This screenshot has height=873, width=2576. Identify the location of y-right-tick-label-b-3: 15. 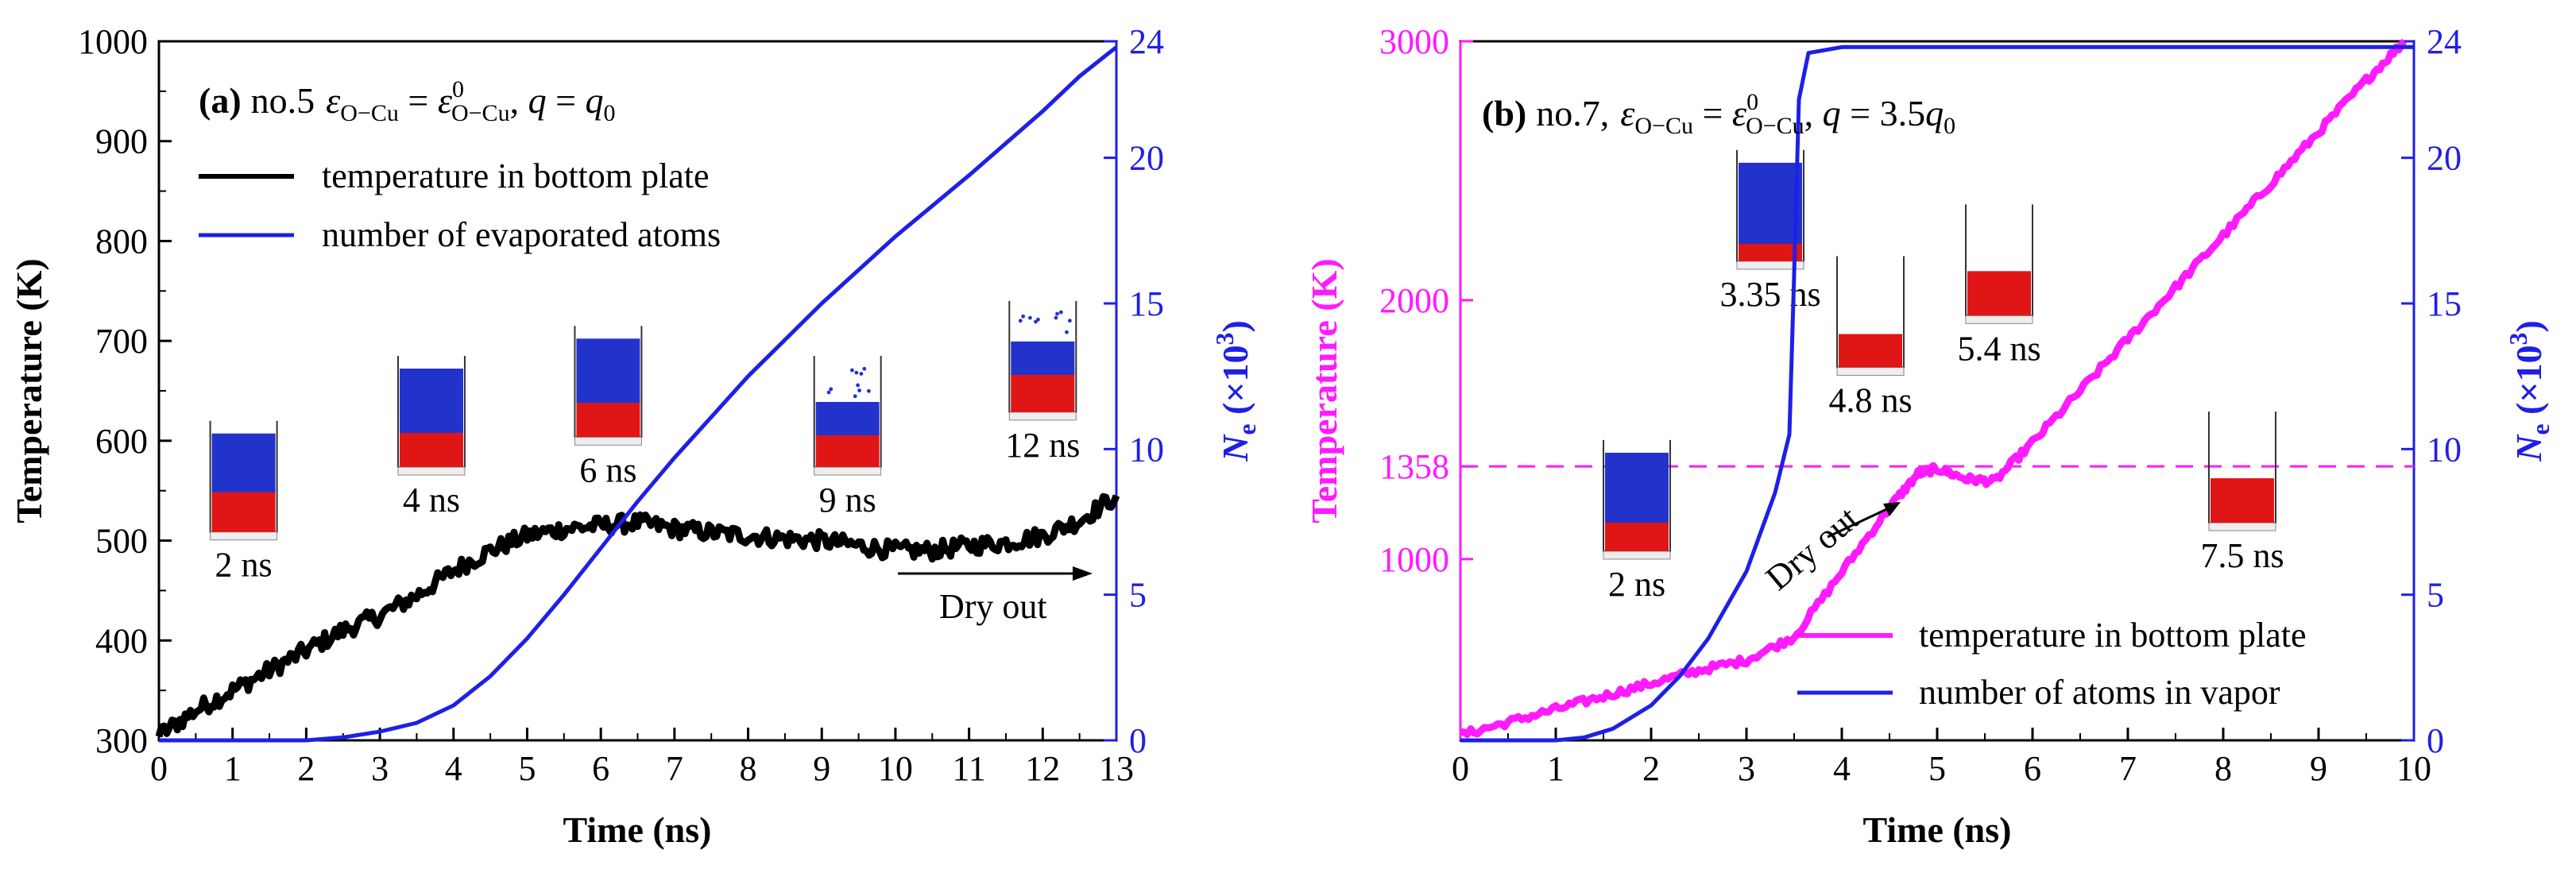
(2444, 303).